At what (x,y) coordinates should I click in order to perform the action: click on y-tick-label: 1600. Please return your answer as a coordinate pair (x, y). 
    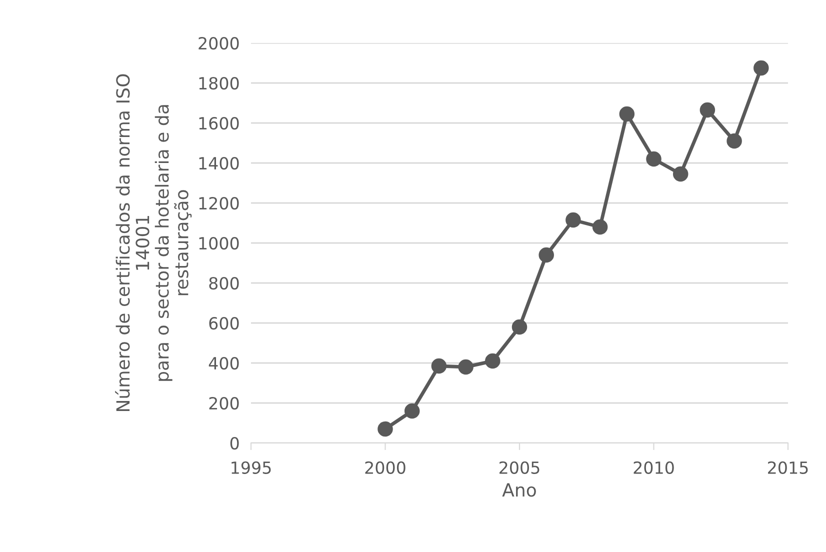
    Looking at the image, I should click on (219, 123).